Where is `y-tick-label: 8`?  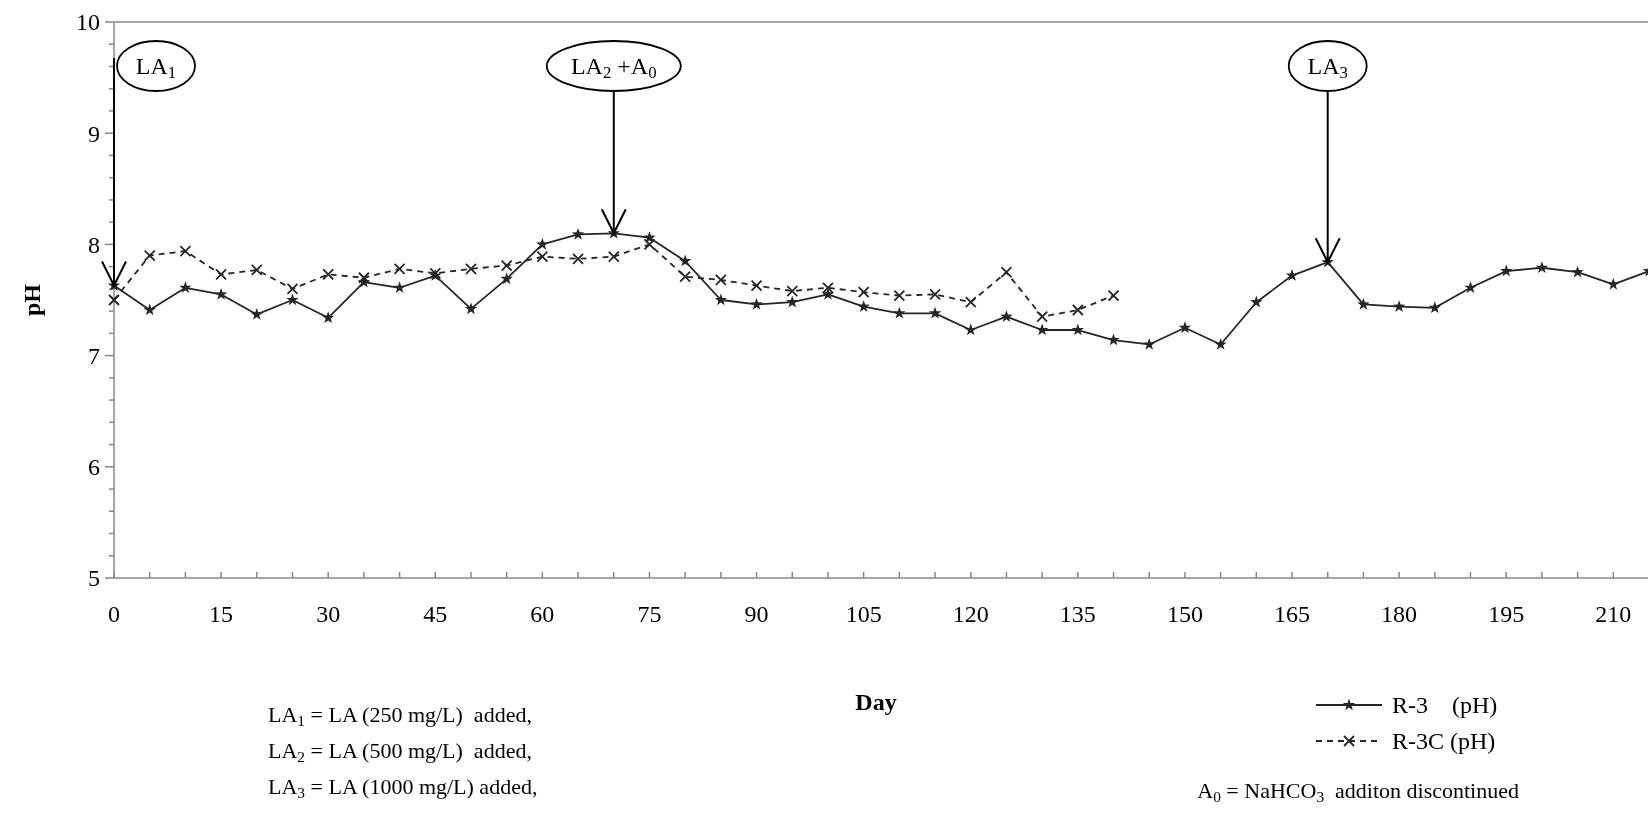 y-tick-label: 8 is located at coordinates (94, 244).